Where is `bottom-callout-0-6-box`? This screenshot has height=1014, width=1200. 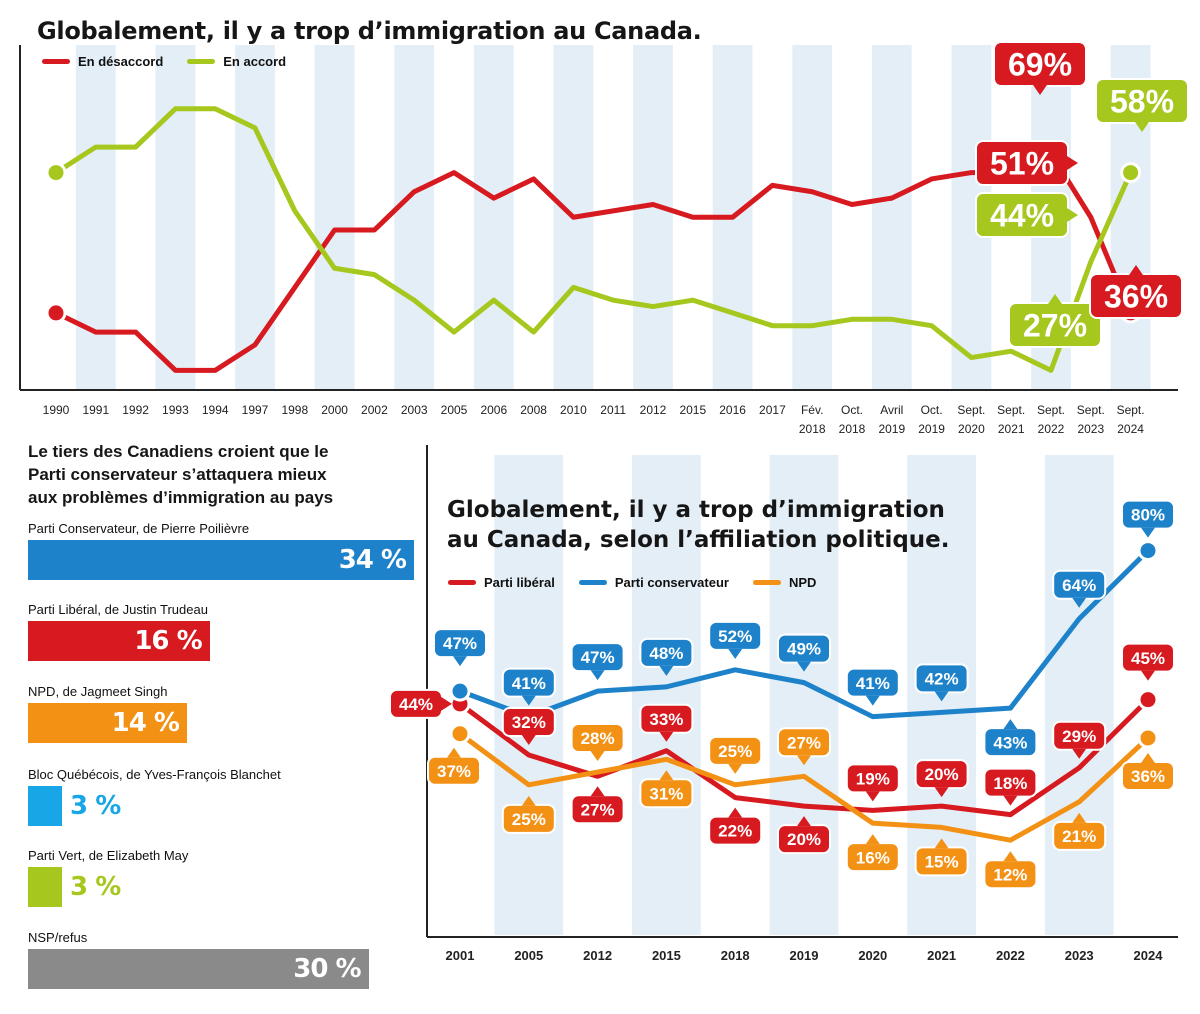 bottom-callout-0-6-box is located at coordinates (872, 778).